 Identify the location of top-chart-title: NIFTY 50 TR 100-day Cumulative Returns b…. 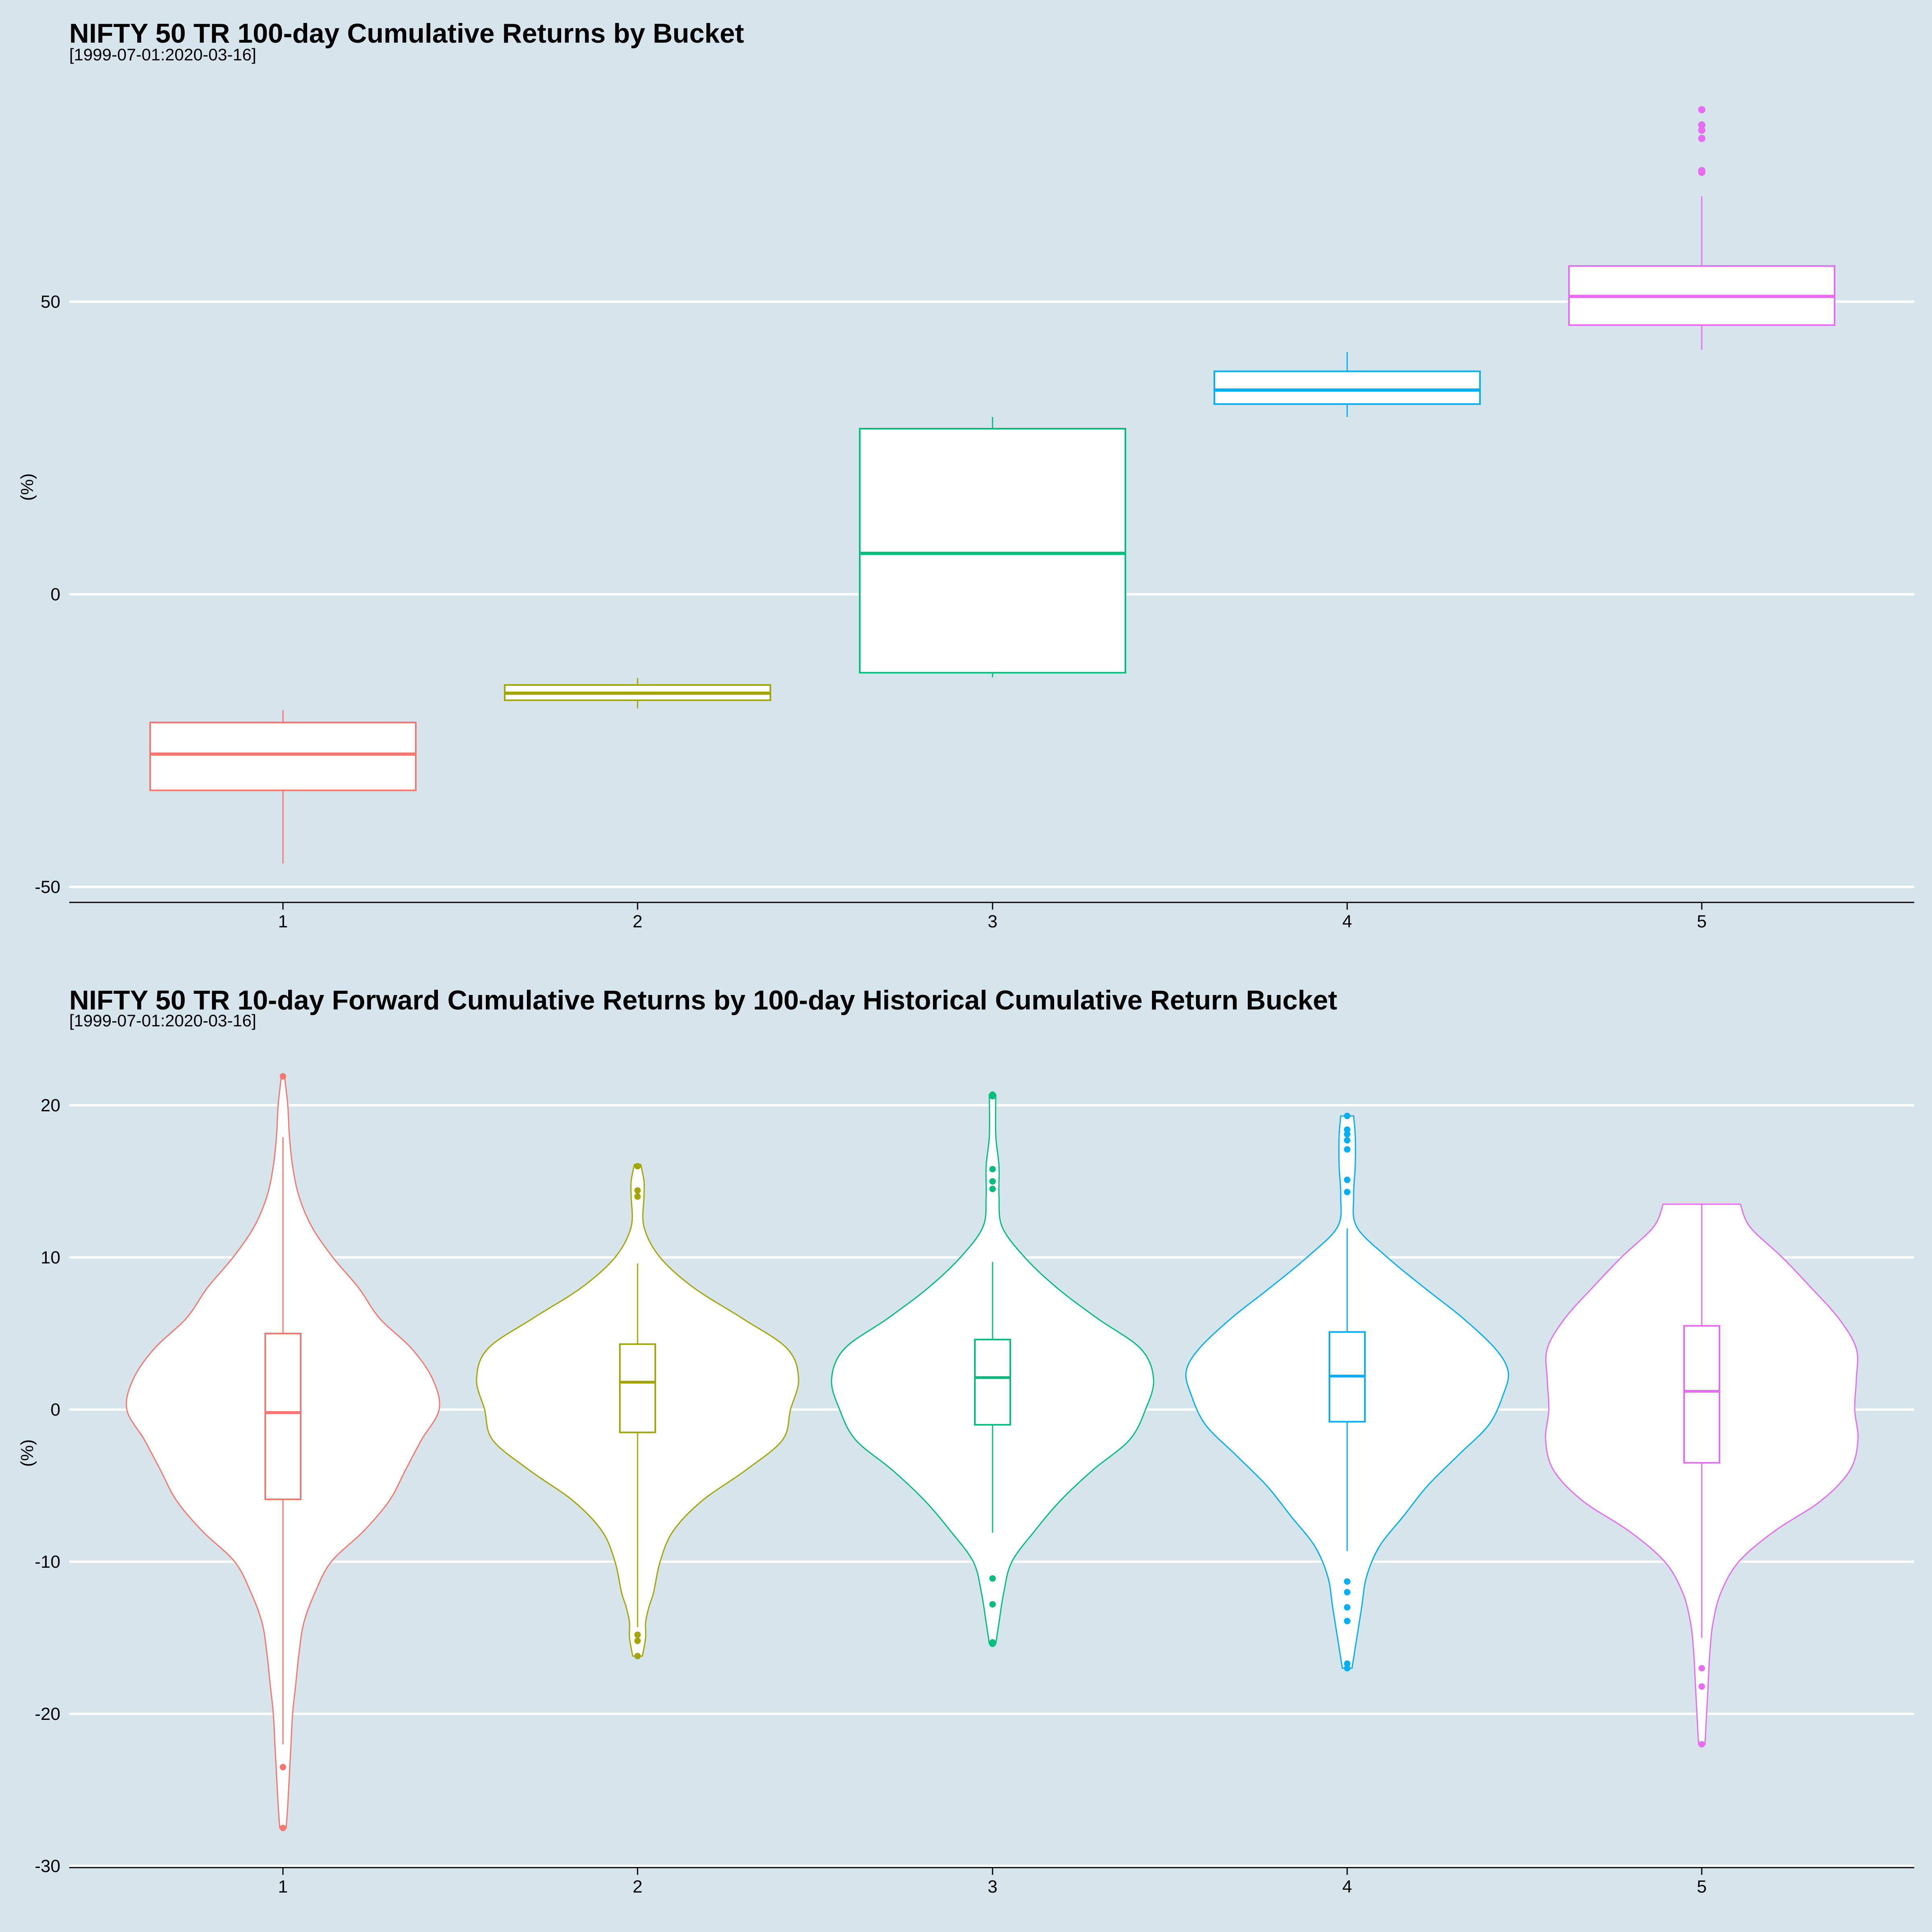
(406, 33).